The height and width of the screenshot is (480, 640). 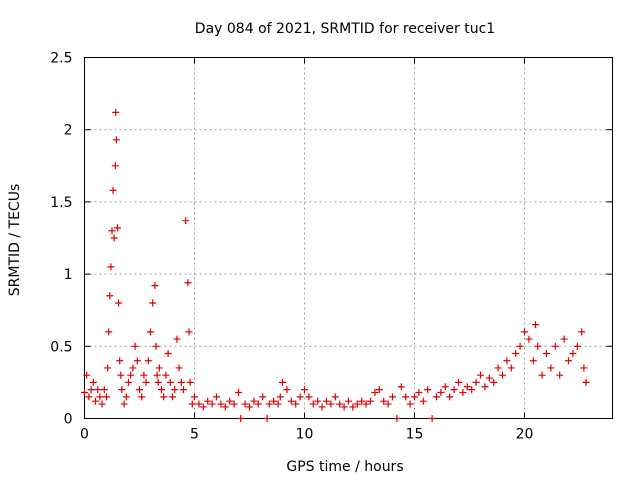 What do you see at coordinates (525, 435) in the screenshot?
I see `x-tick-label: 20` at bounding box center [525, 435].